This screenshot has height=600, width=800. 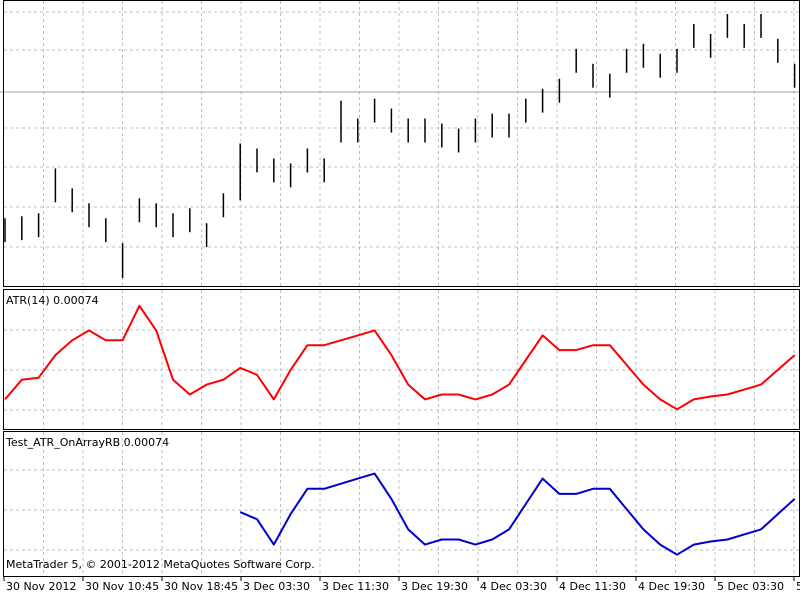 I want to click on x-tick-label: 4 Dec 03:30, so click(x=513, y=586).